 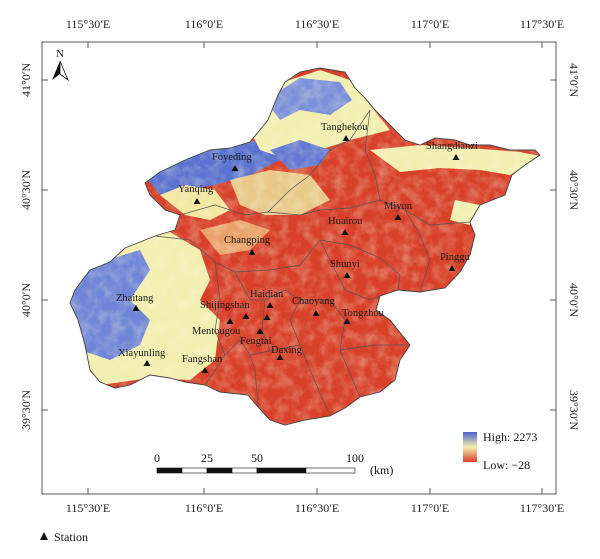 I want to click on scale-label: 50, so click(x=257, y=458).